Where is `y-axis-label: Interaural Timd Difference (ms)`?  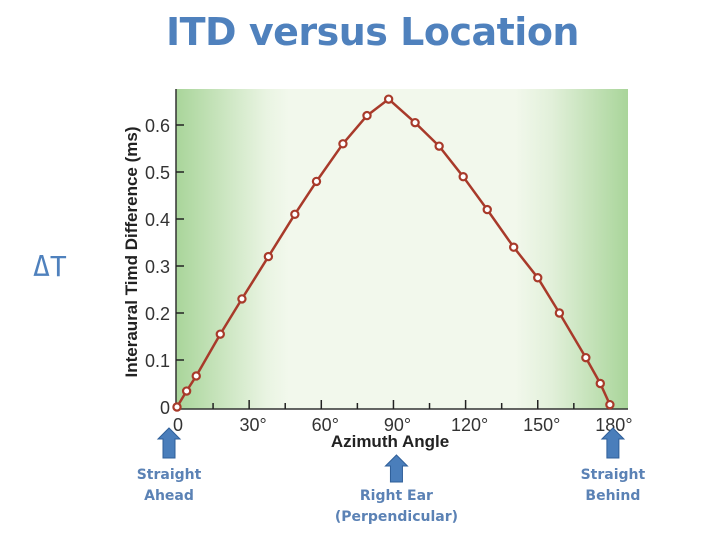
y-axis-label: Interaural Timd Difference (ms) is located at coordinates (131, 252).